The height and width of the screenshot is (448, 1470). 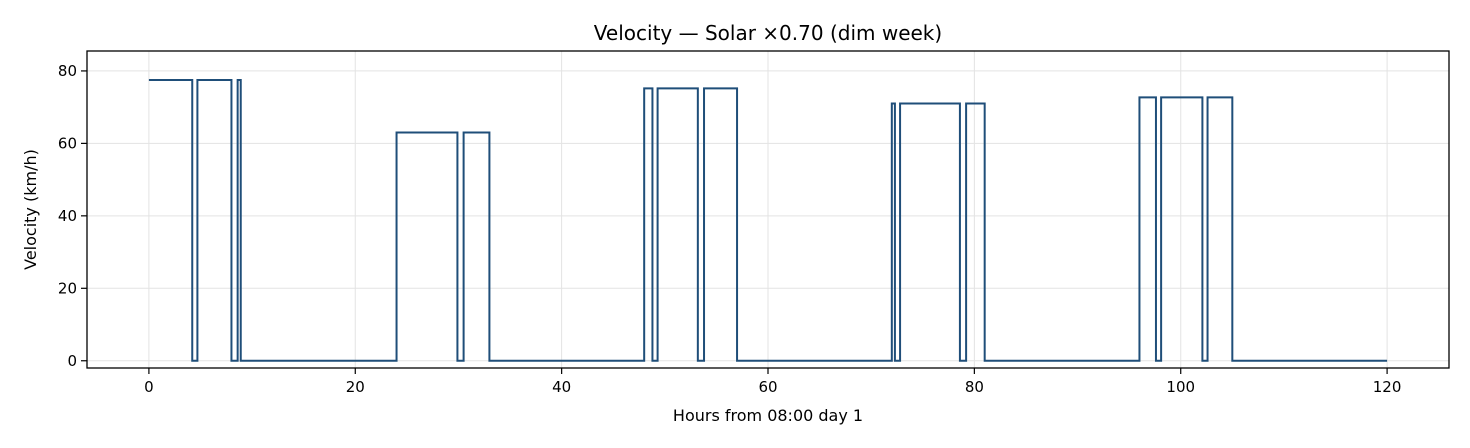 I want to click on x-tick-label: 0, so click(x=149, y=387).